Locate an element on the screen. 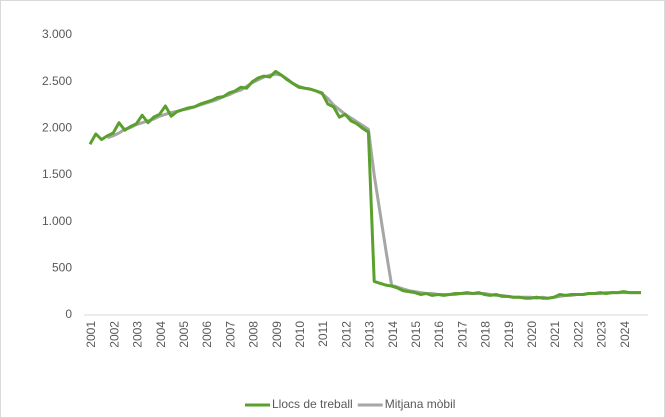  x-tick-label: 2009 is located at coordinates (277, 334).